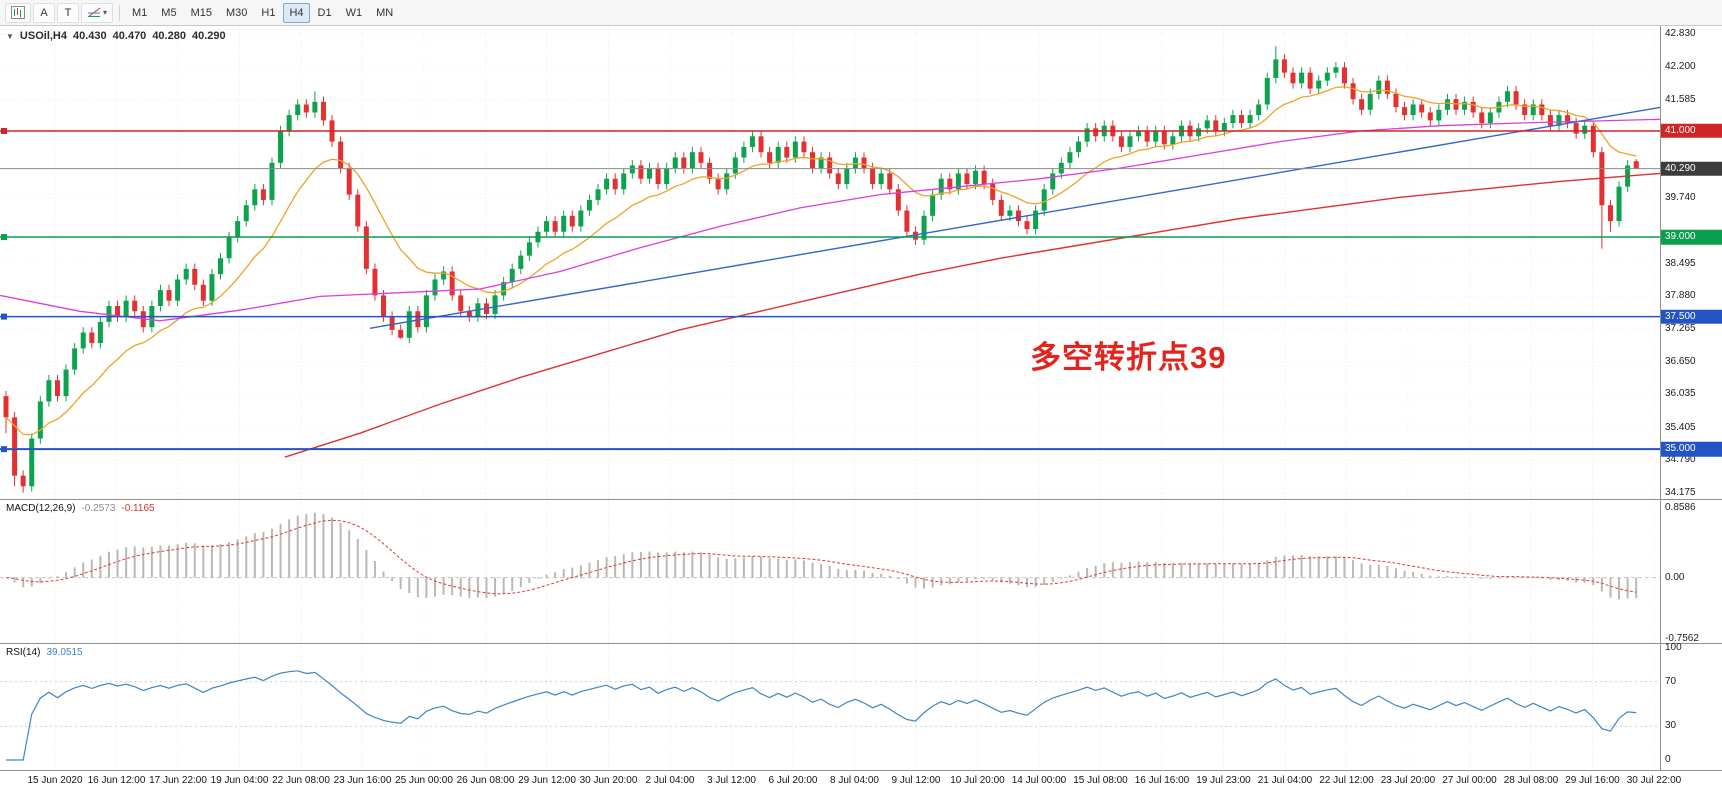 The image size is (1722, 791). Describe the element at coordinates (1691, 237) in the screenshot. I see `price-line-badge: 39.000` at that location.